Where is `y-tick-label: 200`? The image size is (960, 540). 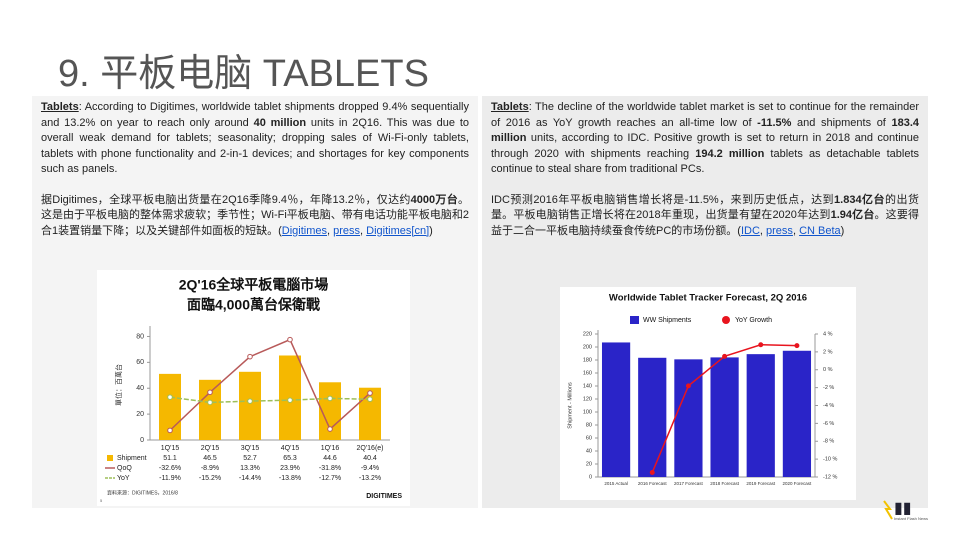
y-tick-label: 200 is located at coordinates (587, 347).